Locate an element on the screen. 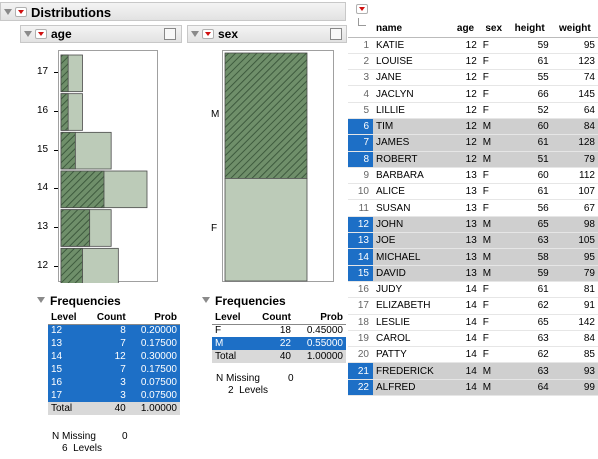  height-cell: 64 is located at coordinates (529, 388).